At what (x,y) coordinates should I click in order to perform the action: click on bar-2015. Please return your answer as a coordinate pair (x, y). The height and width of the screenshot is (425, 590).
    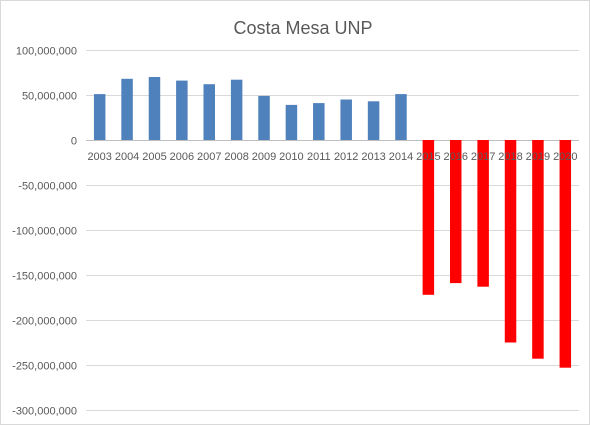
    Looking at the image, I should click on (428, 217).